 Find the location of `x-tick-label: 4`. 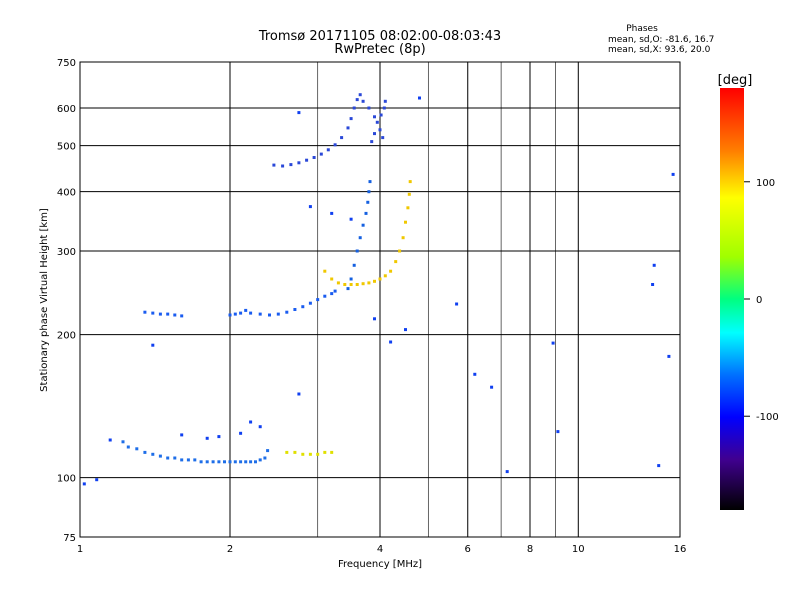

x-tick-label: 4 is located at coordinates (380, 549).